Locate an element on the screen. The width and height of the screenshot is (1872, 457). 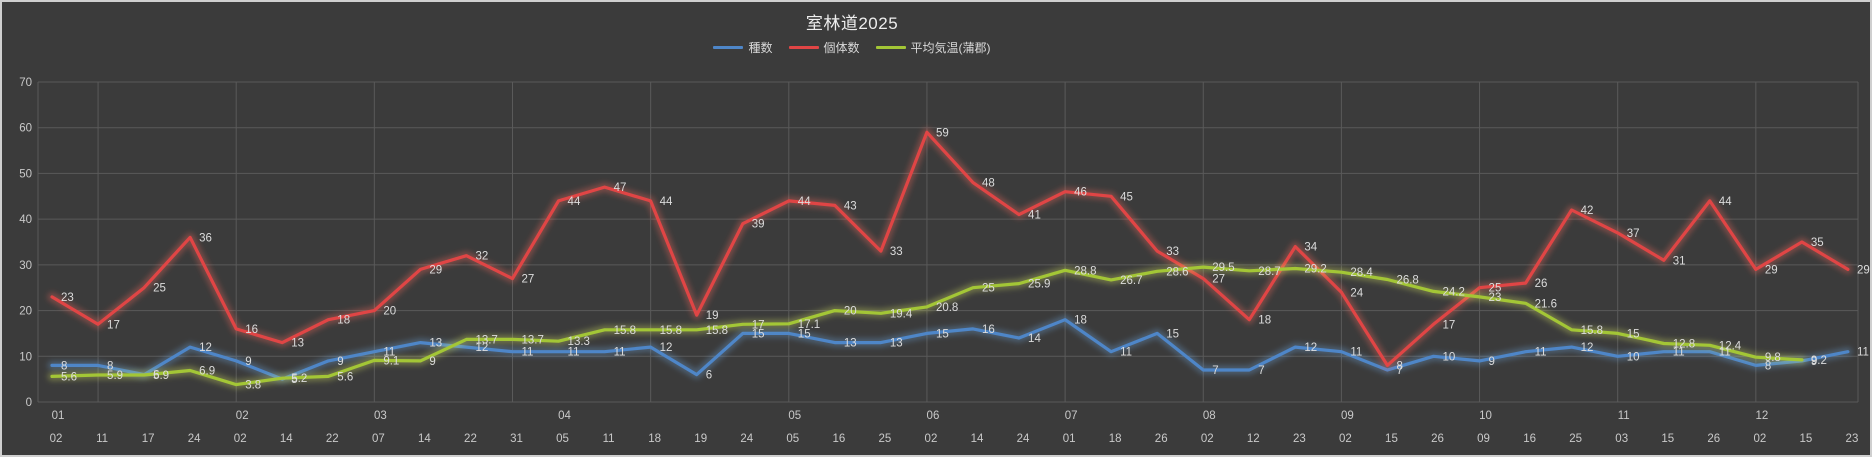
x-axis-day-label: 01 is located at coordinates (1069, 439).